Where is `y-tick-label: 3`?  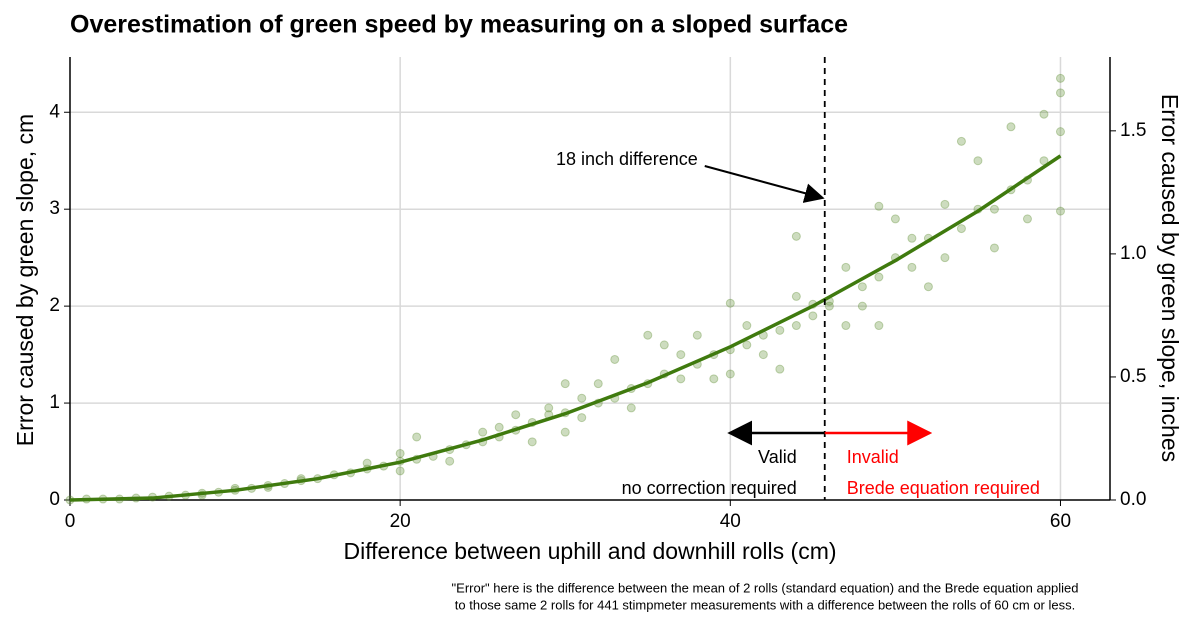 y-tick-label: 3 is located at coordinates (54, 208).